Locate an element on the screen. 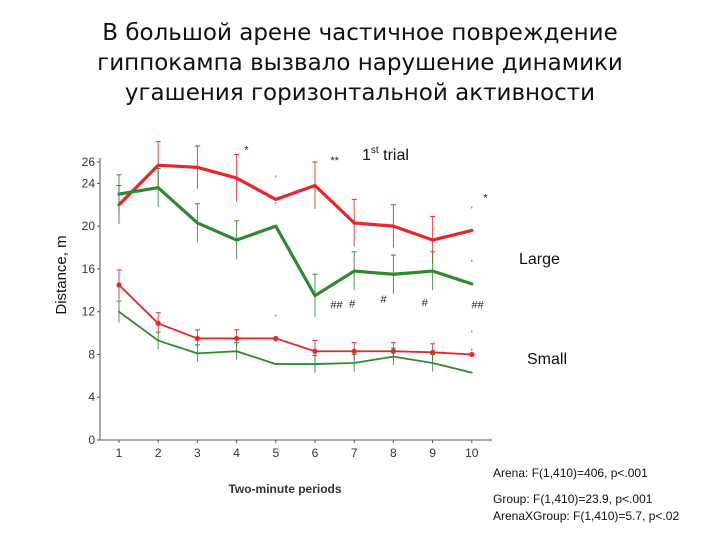 The height and width of the screenshot is (540, 720). trial-label: 1st trial is located at coordinates (385, 154).